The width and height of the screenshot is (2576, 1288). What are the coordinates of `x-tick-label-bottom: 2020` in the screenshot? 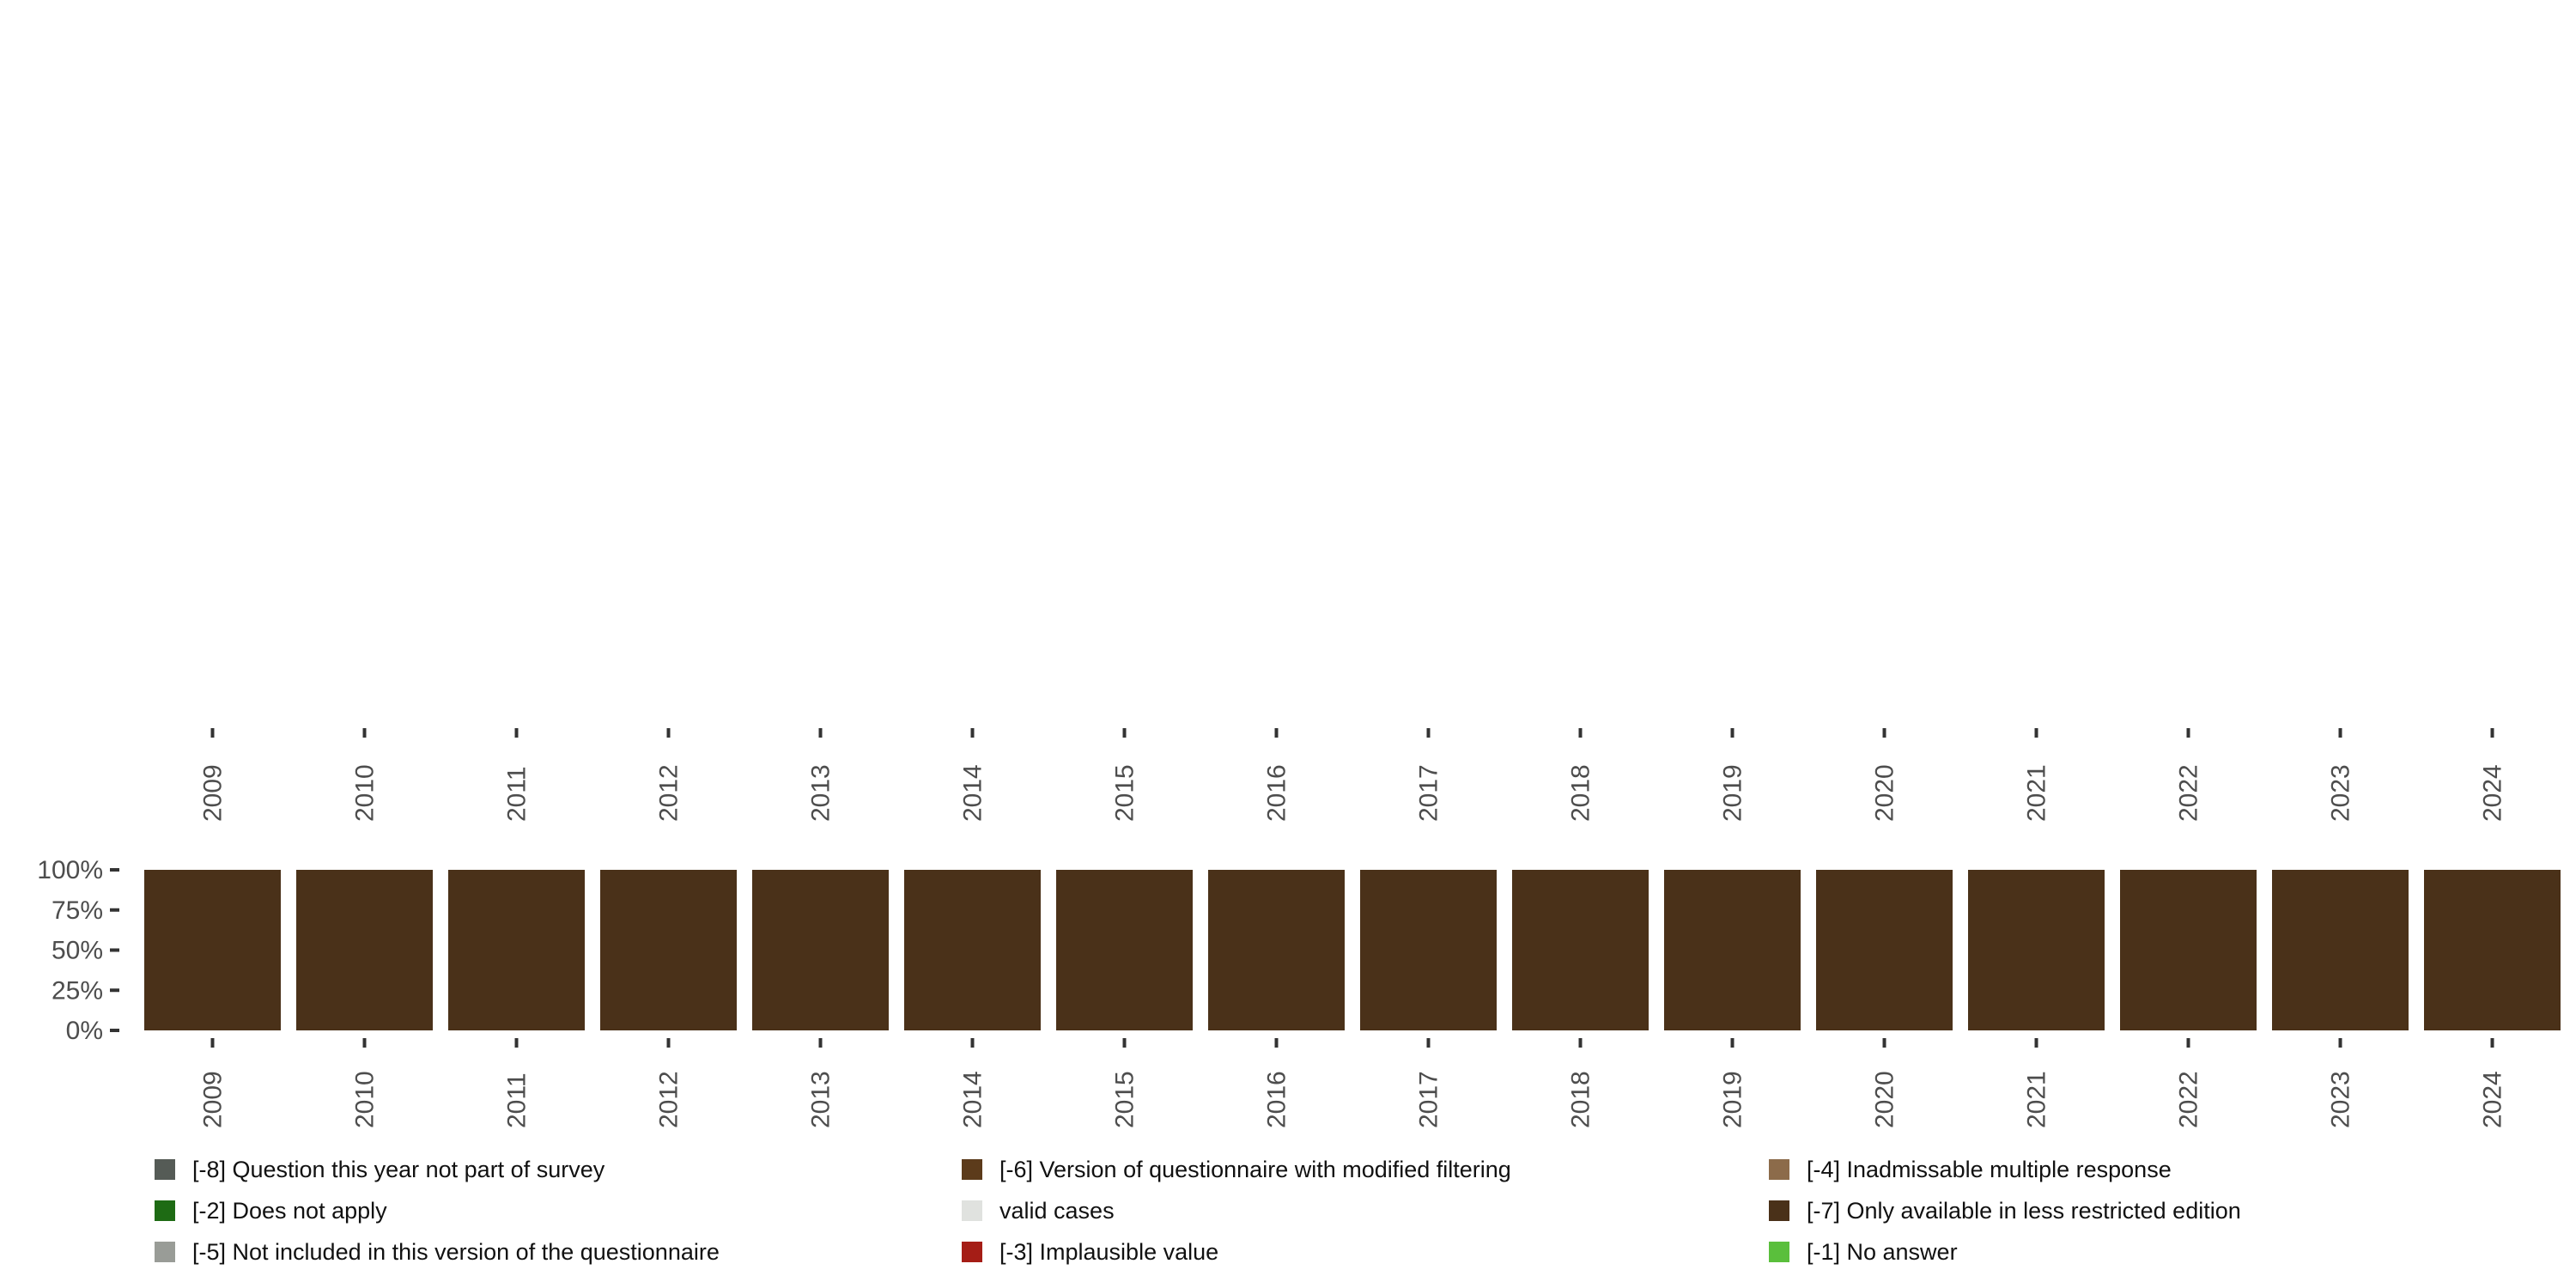 It's located at (1885, 1100).